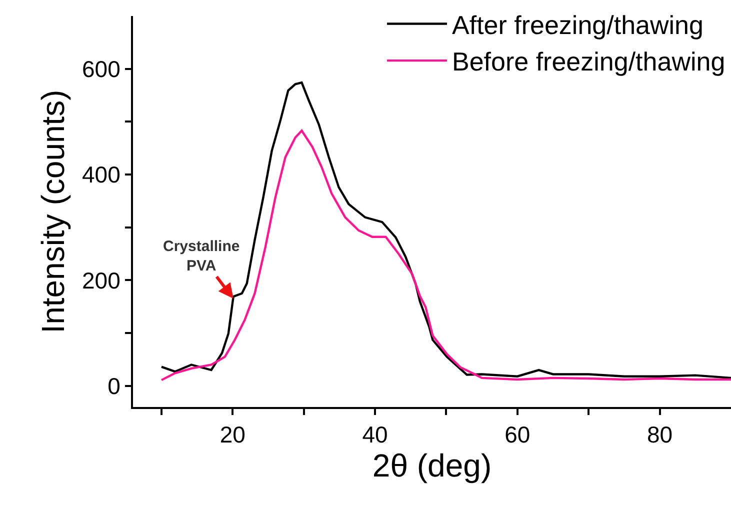  What do you see at coordinates (101, 69) in the screenshot?
I see `y-tick-label: 600` at bounding box center [101, 69].